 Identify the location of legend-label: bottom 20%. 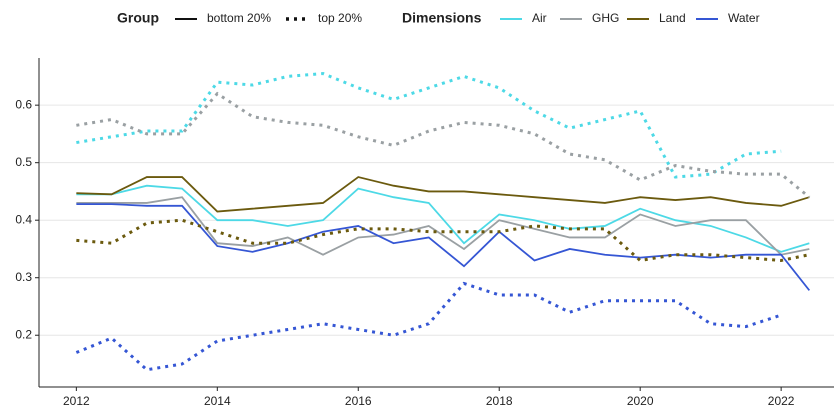
(239, 18).